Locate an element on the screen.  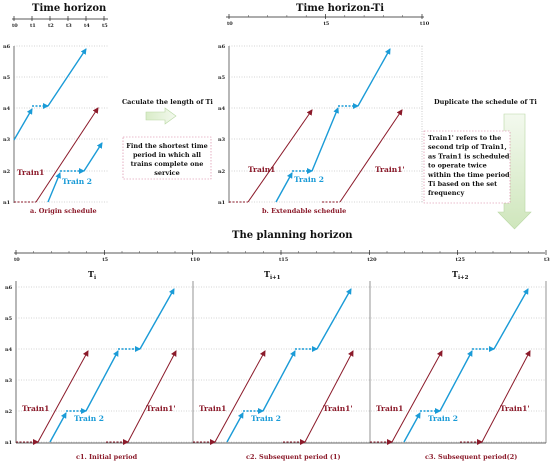
train1p-line-b is located at coordinates (371, 156).